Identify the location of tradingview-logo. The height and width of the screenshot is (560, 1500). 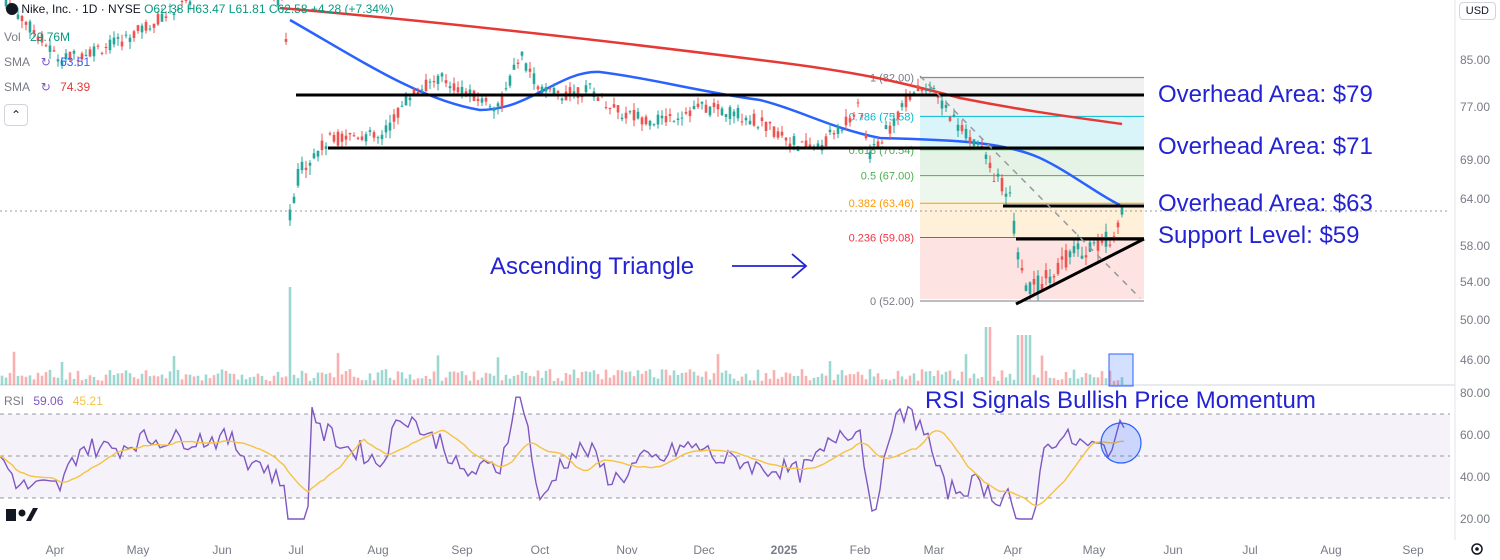
(22, 514).